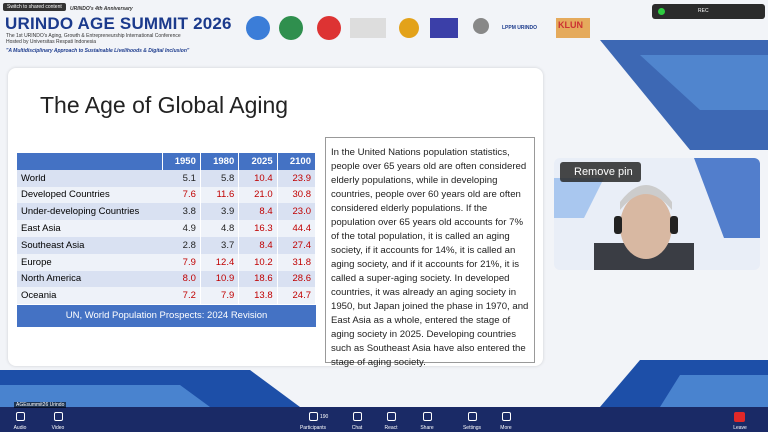 Image resolution: width=768 pixels, height=432 pixels. I want to click on status-dot, so click(661, 11).